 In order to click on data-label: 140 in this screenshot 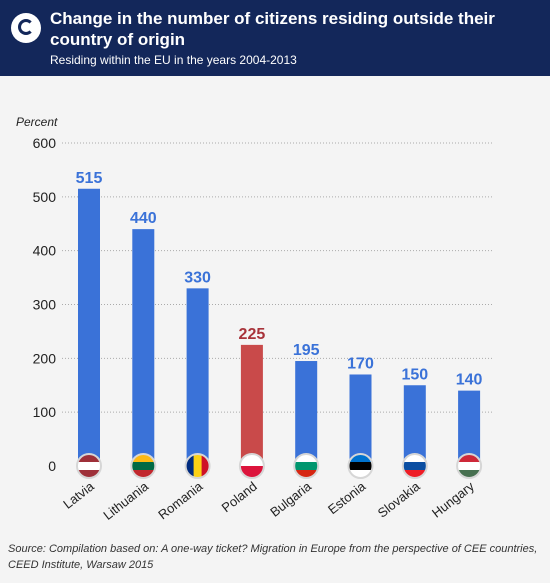, I will do `click(469, 380)`.